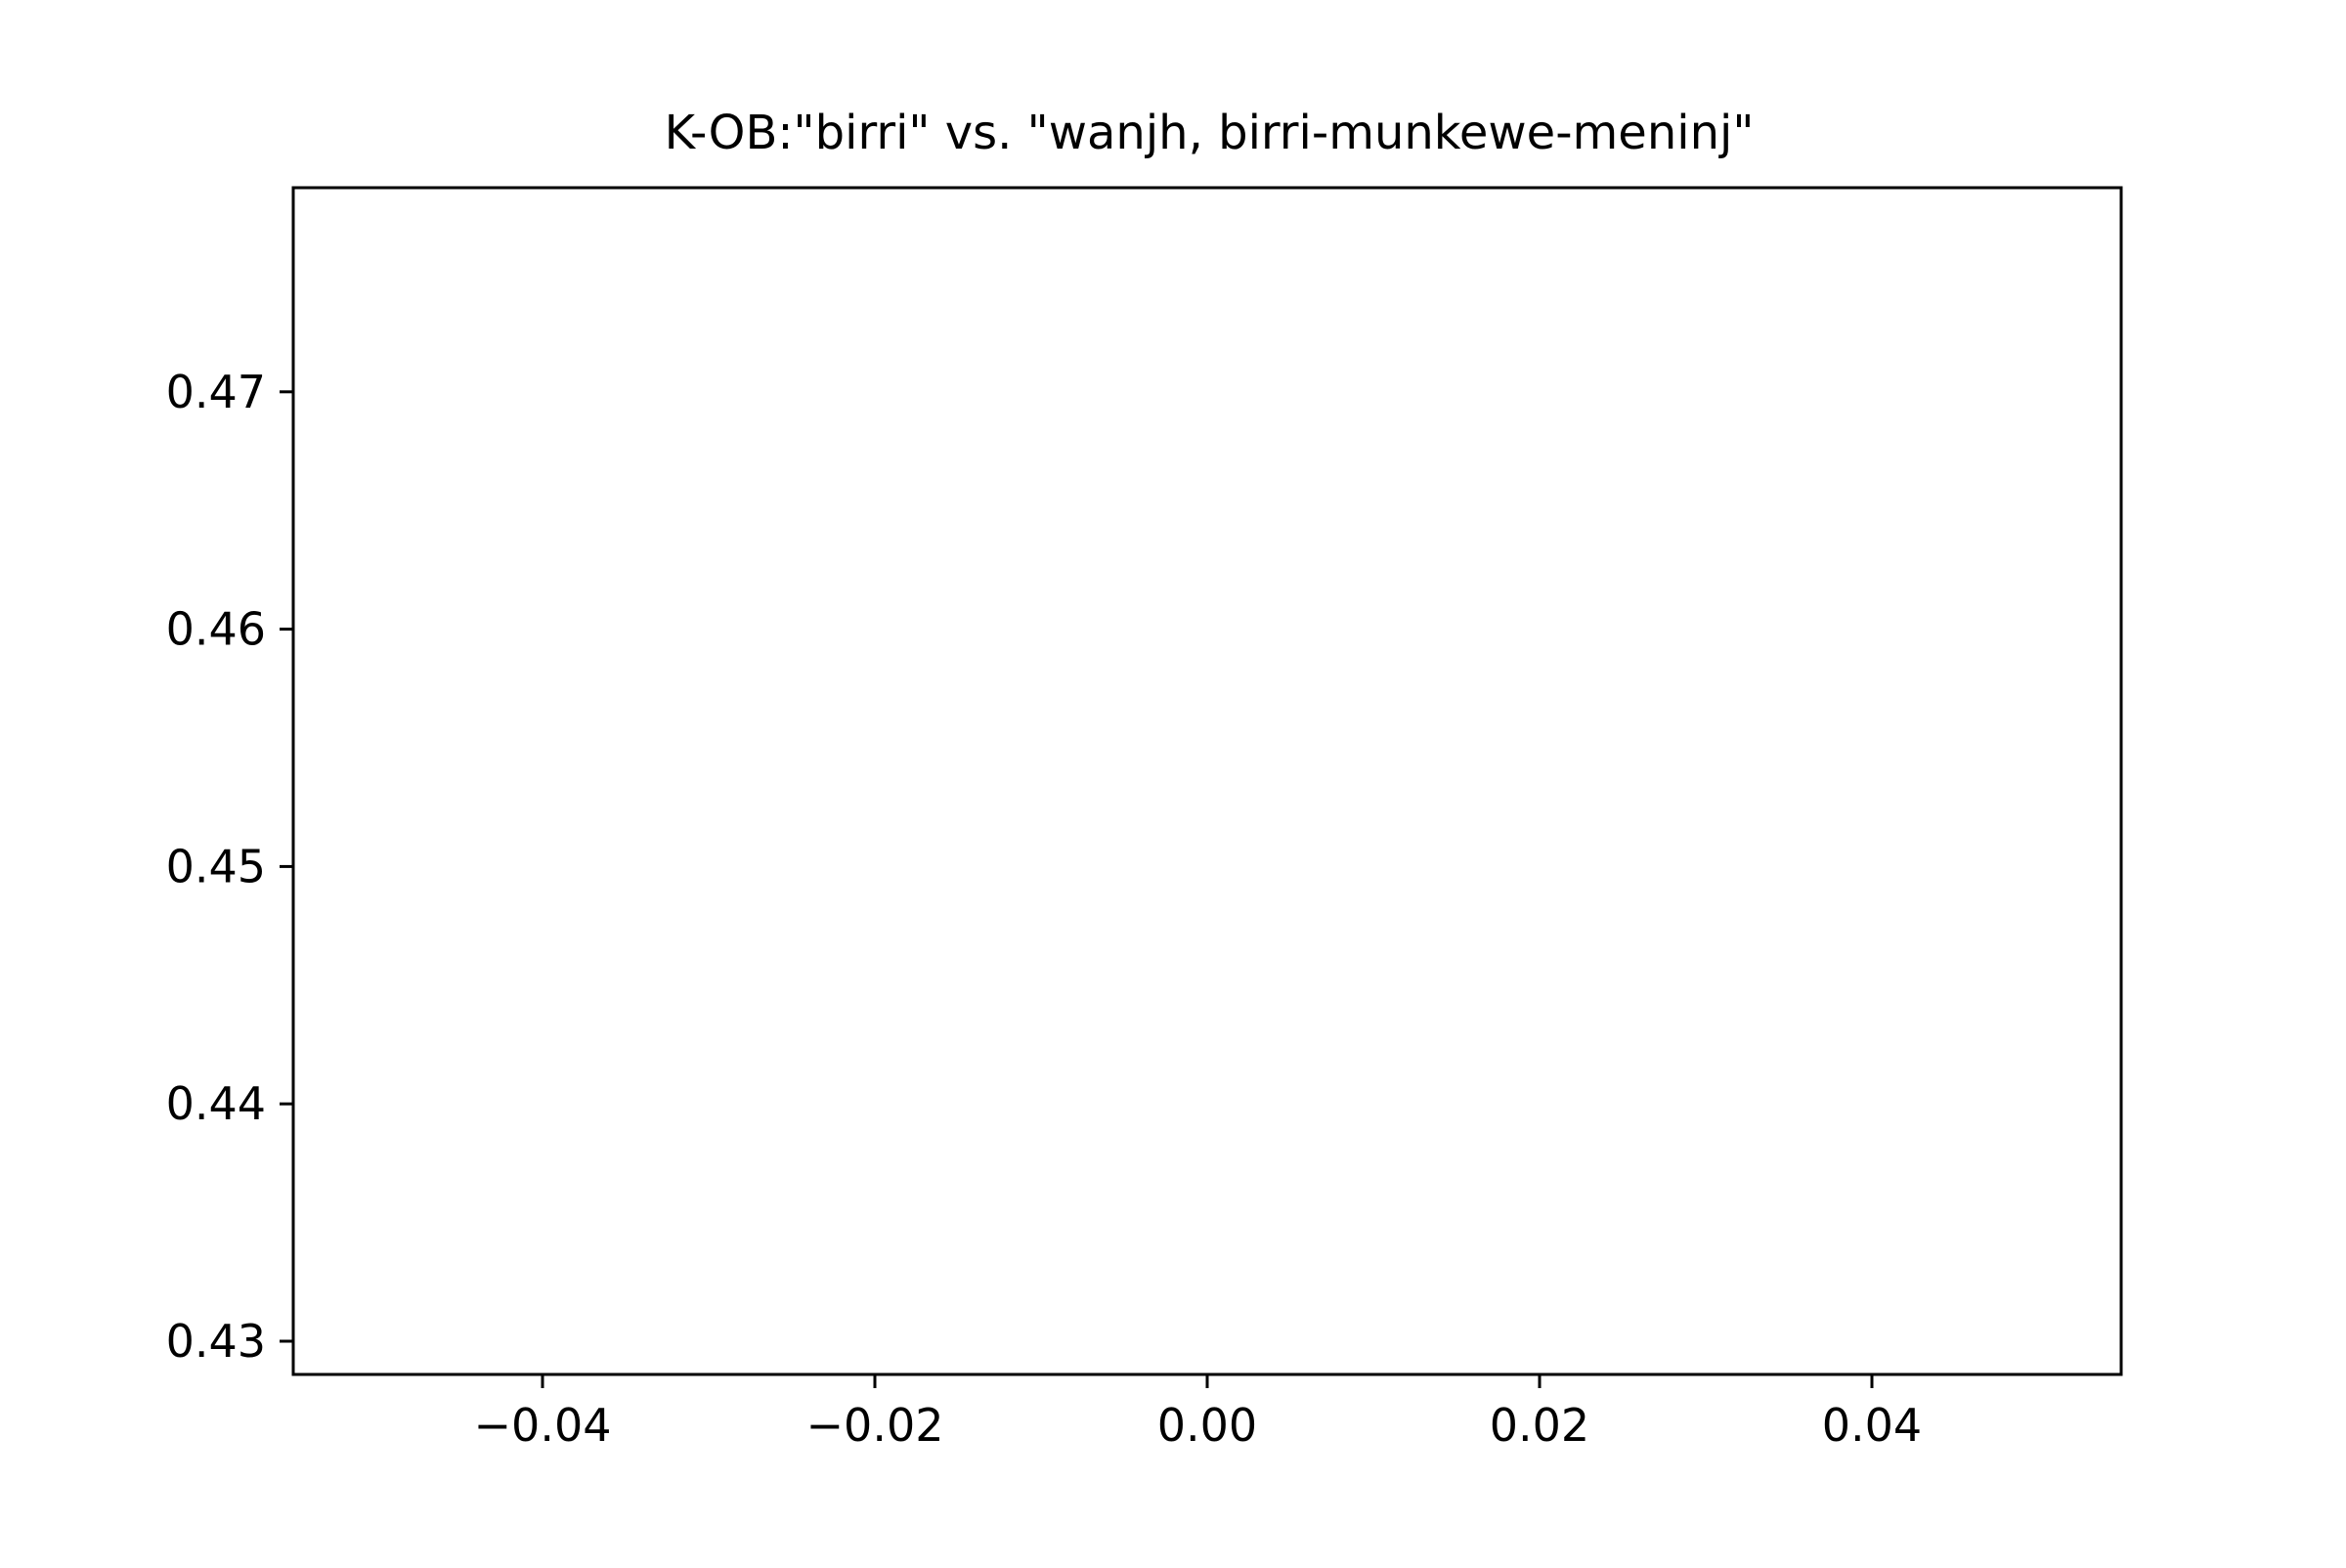  I want to click on y-tick-label: 0.47, so click(216, 392).